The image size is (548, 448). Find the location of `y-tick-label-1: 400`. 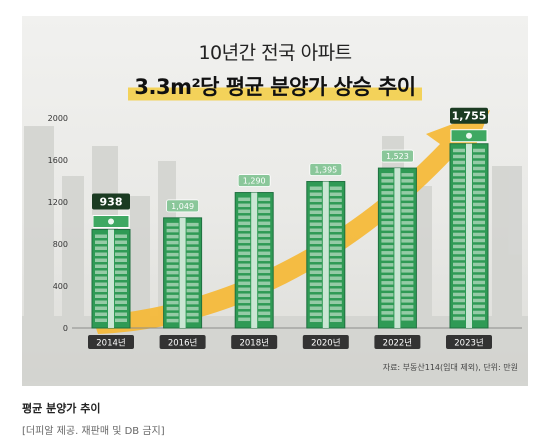

y-tick-label-1: 400 is located at coordinates (60, 286).